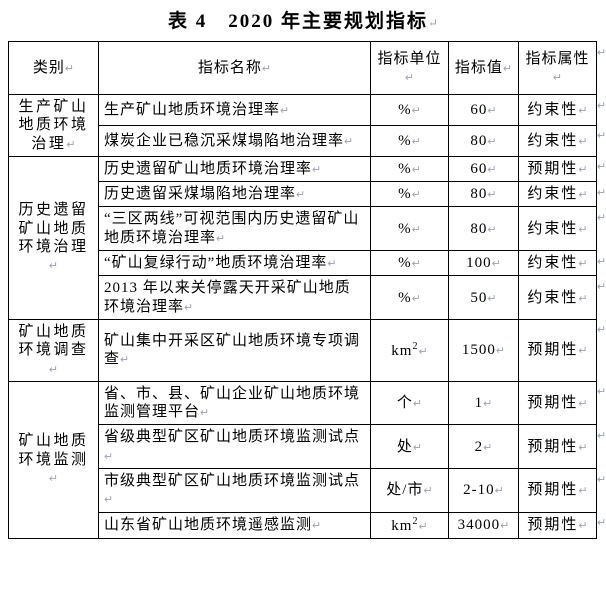  I want to click on unit-label: 个, so click(404, 403).